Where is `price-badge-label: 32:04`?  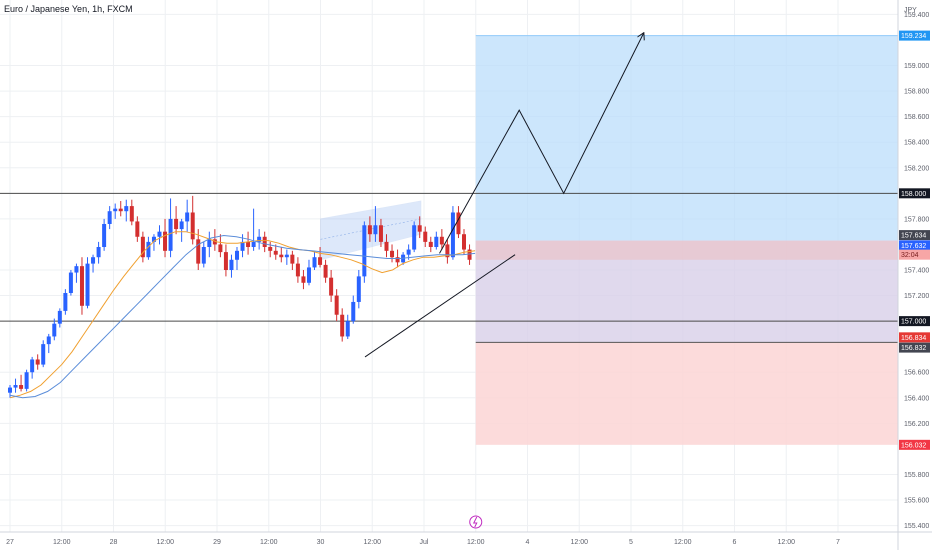
price-badge-label: 32:04 is located at coordinates (910, 255).